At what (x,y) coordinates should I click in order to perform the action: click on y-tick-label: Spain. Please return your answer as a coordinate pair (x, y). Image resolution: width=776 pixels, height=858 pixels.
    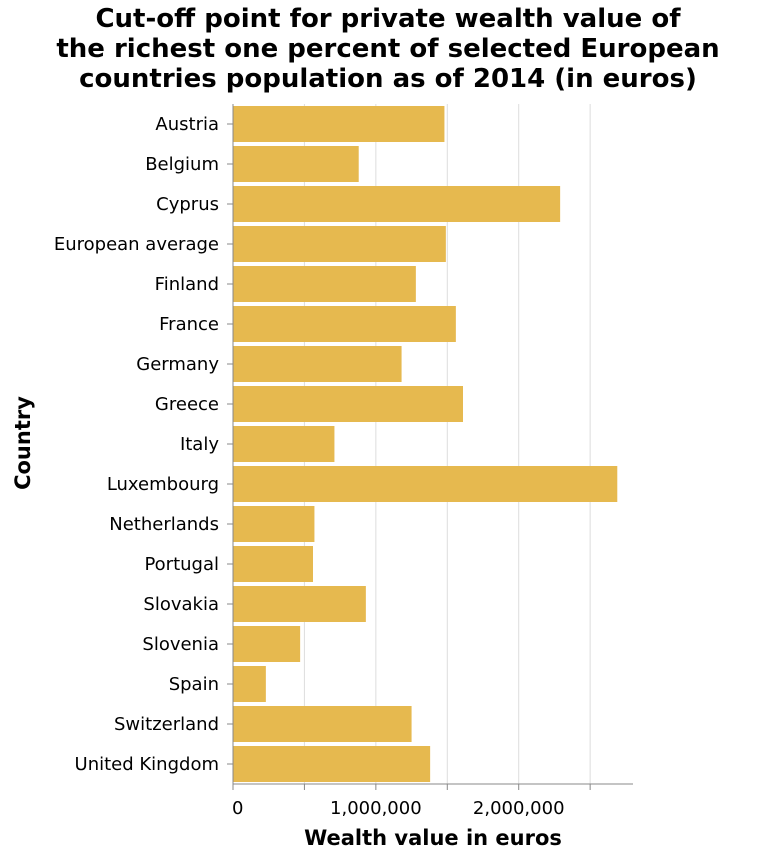
    Looking at the image, I should click on (194, 684).